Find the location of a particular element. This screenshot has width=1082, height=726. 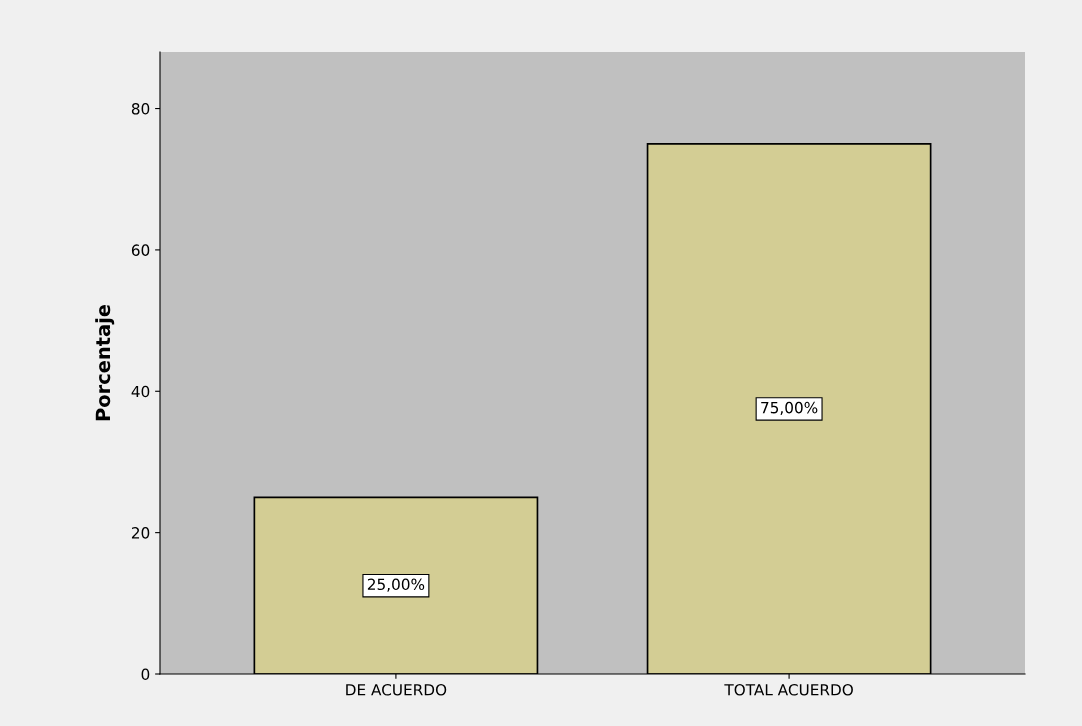

y-tick-label: 0 is located at coordinates (145, 674).